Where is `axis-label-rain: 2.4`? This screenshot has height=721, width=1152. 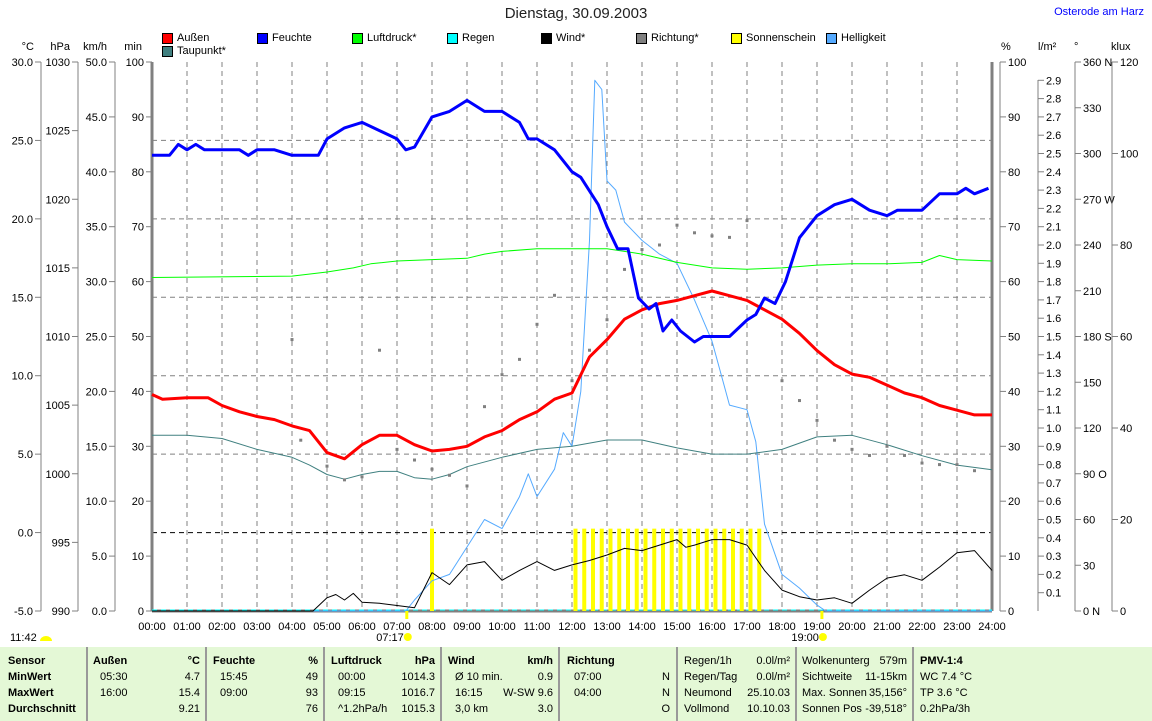 axis-label-rain: 2.4 is located at coordinates (1053, 173).